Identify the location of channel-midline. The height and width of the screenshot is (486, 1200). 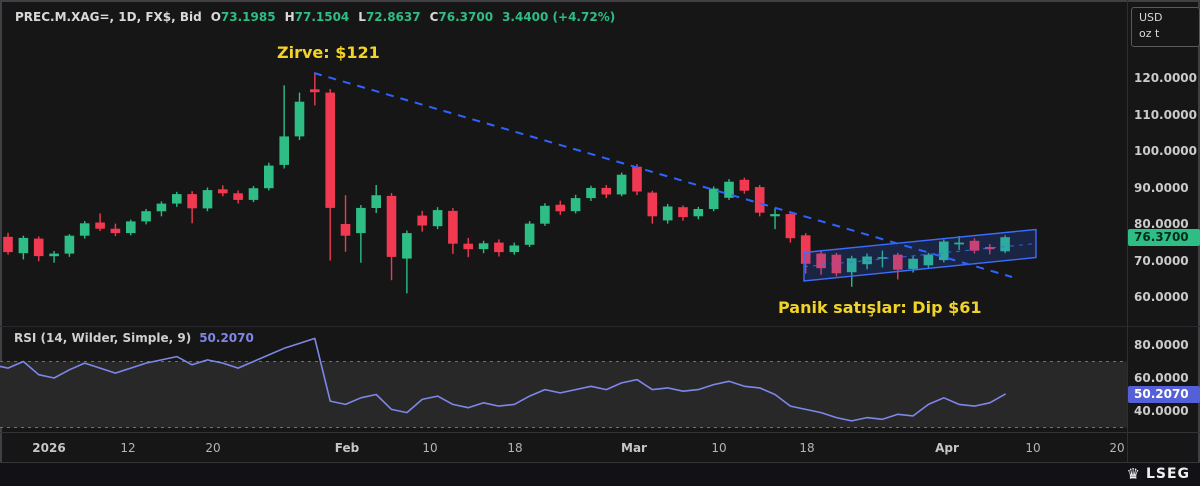
(920, 255).